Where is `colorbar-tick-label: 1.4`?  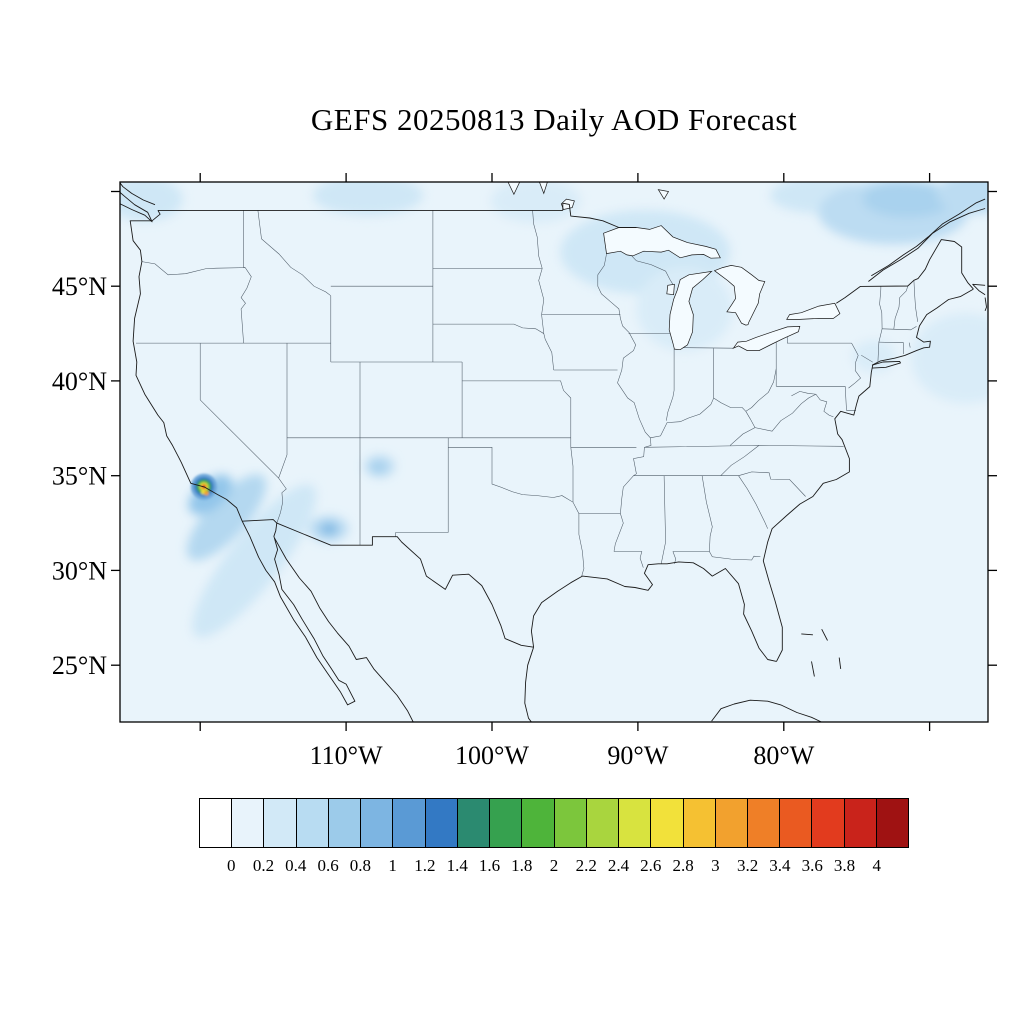 colorbar-tick-label: 1.4 is located at coordinates (457, 865).